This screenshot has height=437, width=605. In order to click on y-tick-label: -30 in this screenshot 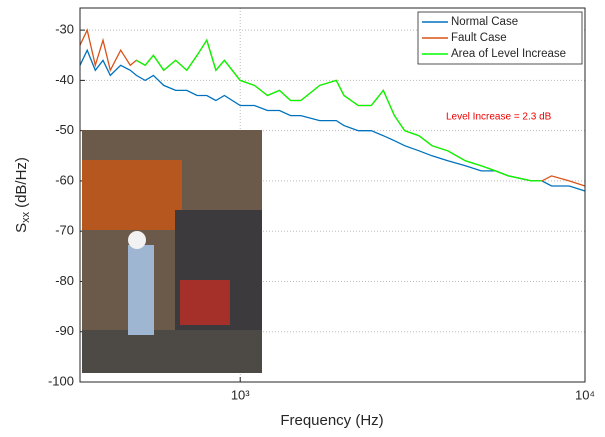, I will do `click(64, 29)`.